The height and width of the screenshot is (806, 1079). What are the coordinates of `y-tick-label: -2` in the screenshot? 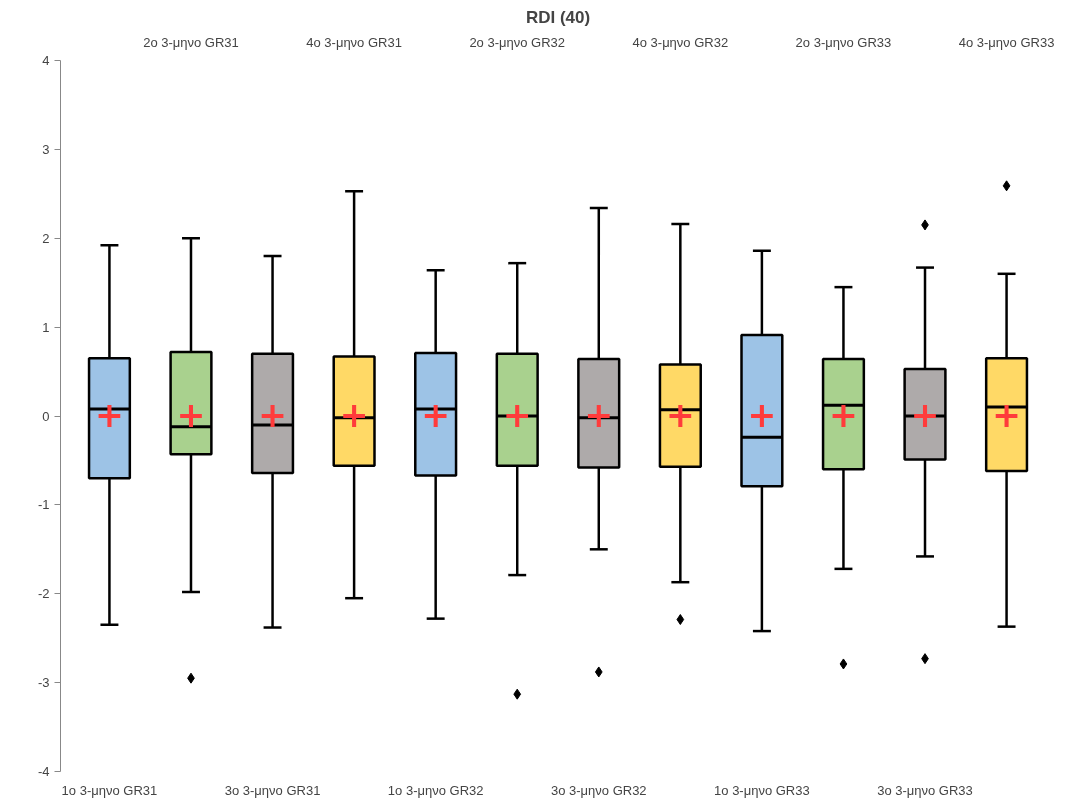 It's located at (43, 594).